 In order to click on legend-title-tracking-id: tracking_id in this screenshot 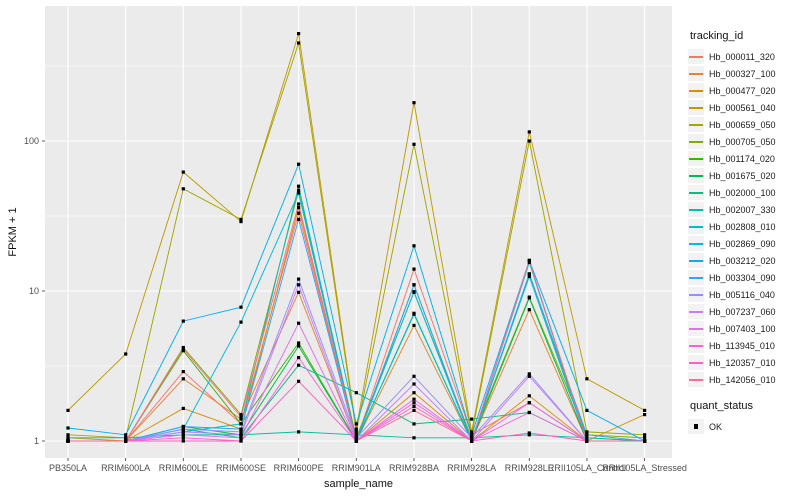, I will do `click(717, 36)`.